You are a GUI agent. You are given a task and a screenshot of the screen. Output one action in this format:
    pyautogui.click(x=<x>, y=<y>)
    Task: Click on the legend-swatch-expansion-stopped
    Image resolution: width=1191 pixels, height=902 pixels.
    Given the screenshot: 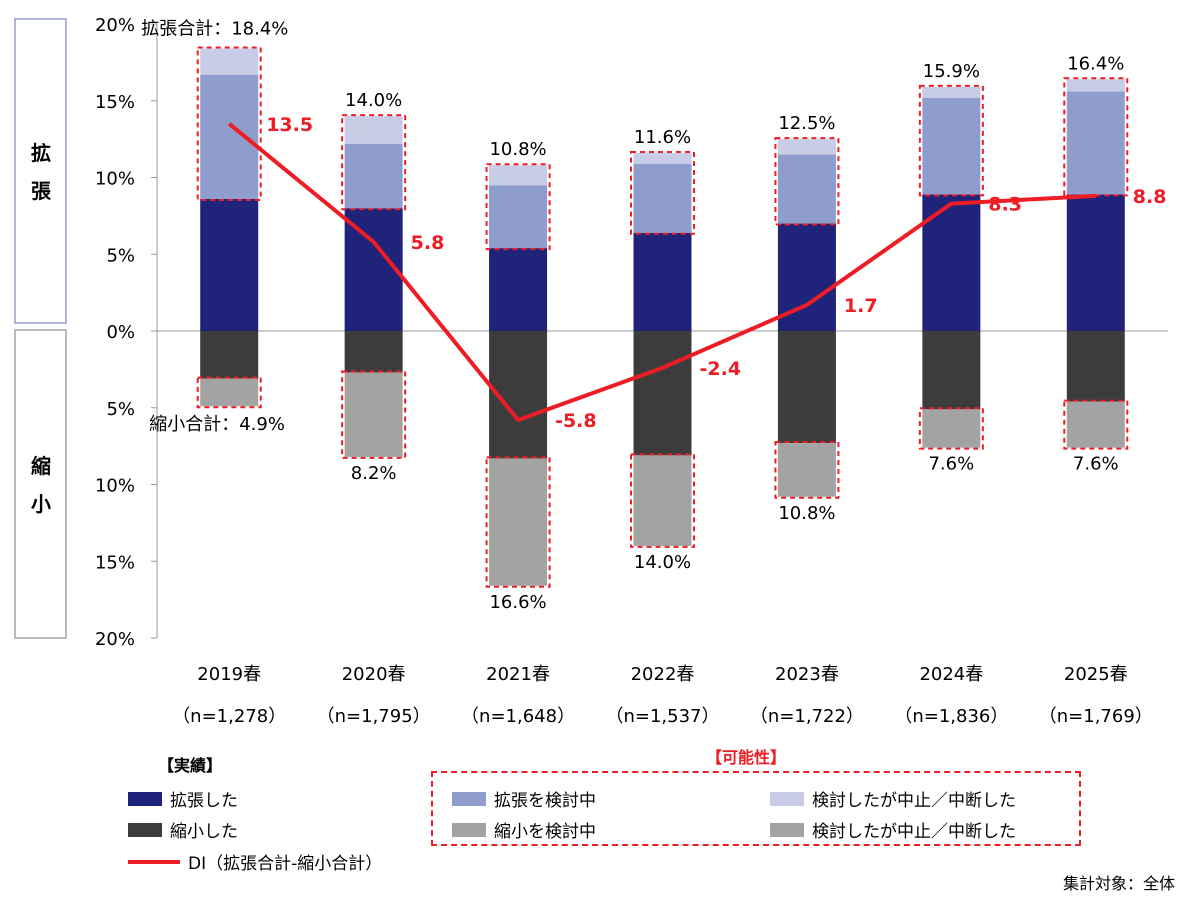 What is the action you would take?
    pyautogui.click(x=787, y=798)
    